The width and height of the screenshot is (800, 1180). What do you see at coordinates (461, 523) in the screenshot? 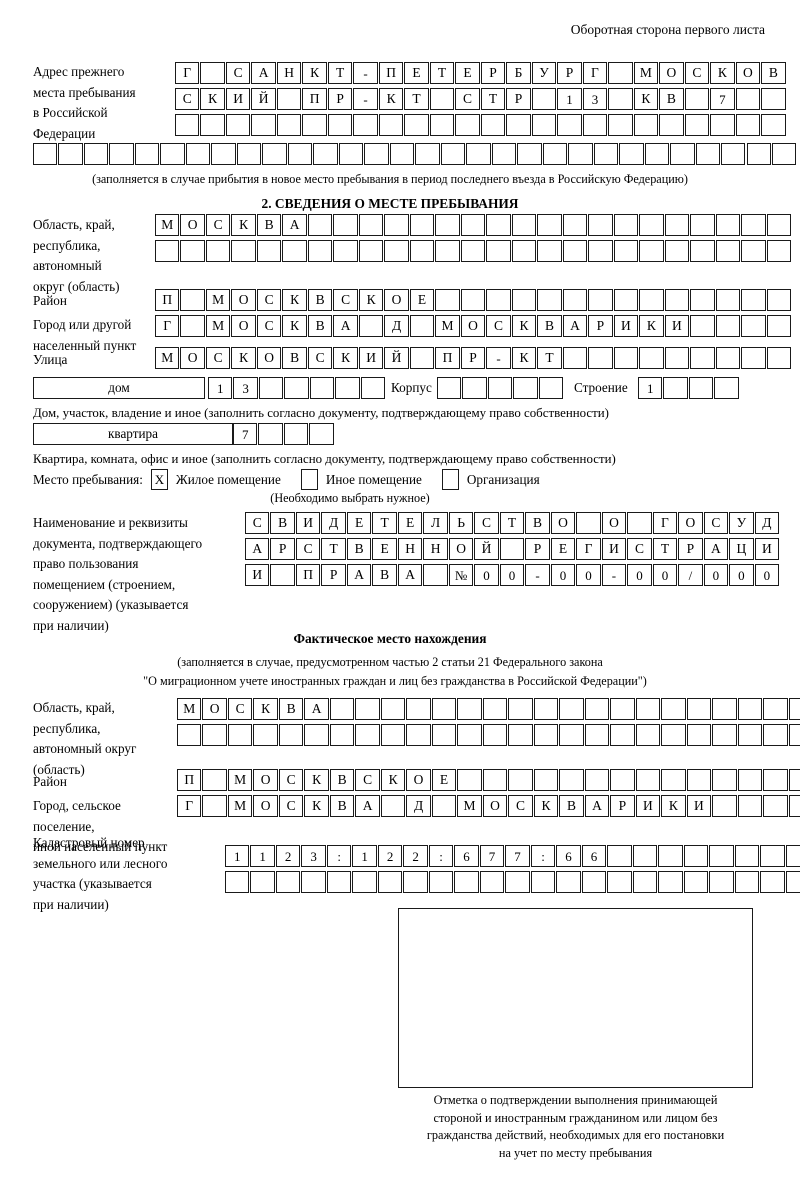
I see `char-cell: Ь` at bounding box center [461, 523].